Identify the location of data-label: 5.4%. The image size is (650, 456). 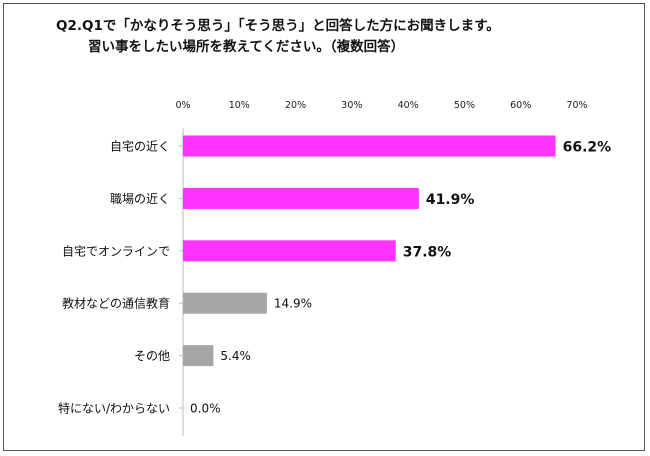
(235, 356).